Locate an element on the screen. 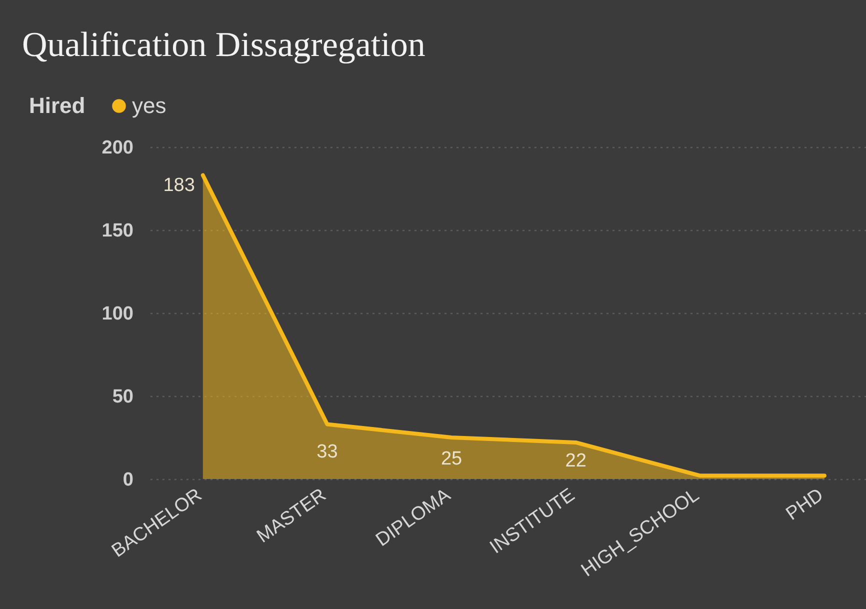 The width and height of the screenshot is (866, 609). y-tick-label: 200 is located at coordinates (118, 148).